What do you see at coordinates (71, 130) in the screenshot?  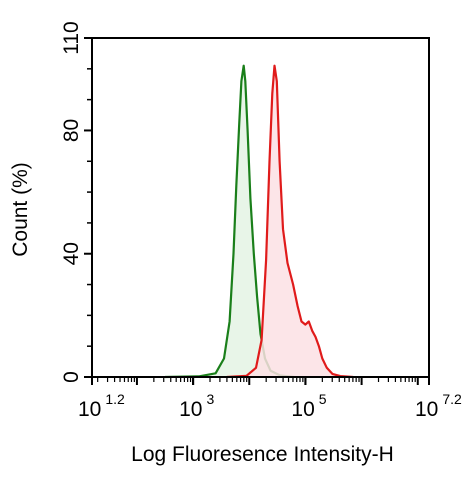 I see `y-tick-label: 80` at bounding box center [71, 130].